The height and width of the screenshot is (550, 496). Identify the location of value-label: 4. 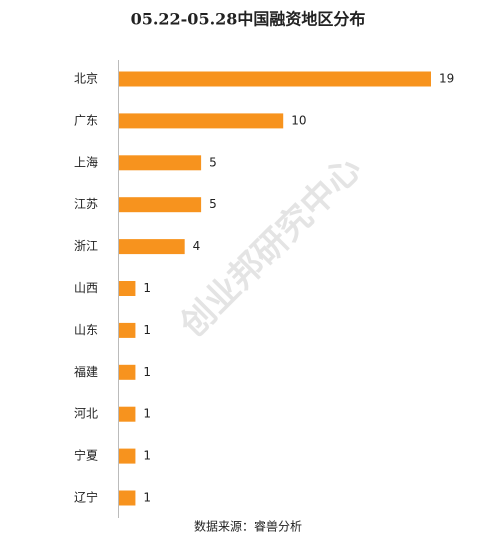
(197, 246).